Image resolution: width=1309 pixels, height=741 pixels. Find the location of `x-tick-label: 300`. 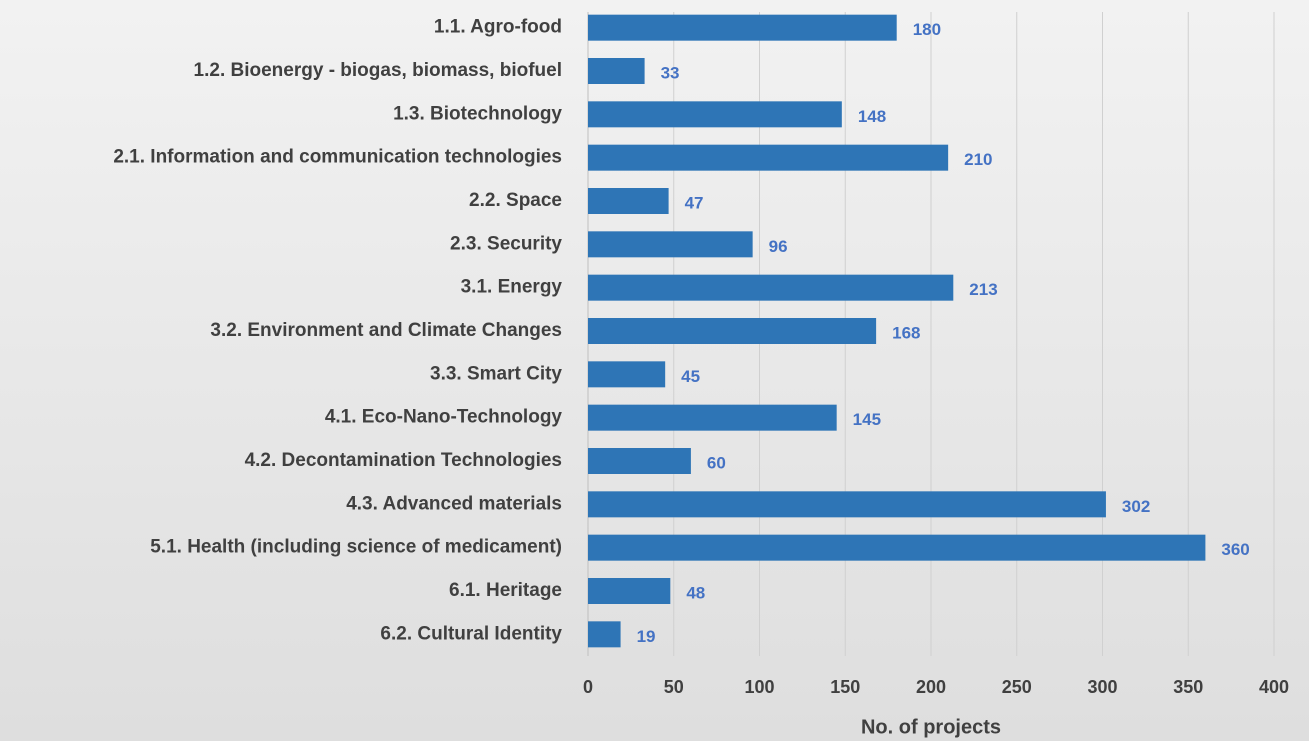

x-tick-label: 300 is located at coordinates (1102, 687).